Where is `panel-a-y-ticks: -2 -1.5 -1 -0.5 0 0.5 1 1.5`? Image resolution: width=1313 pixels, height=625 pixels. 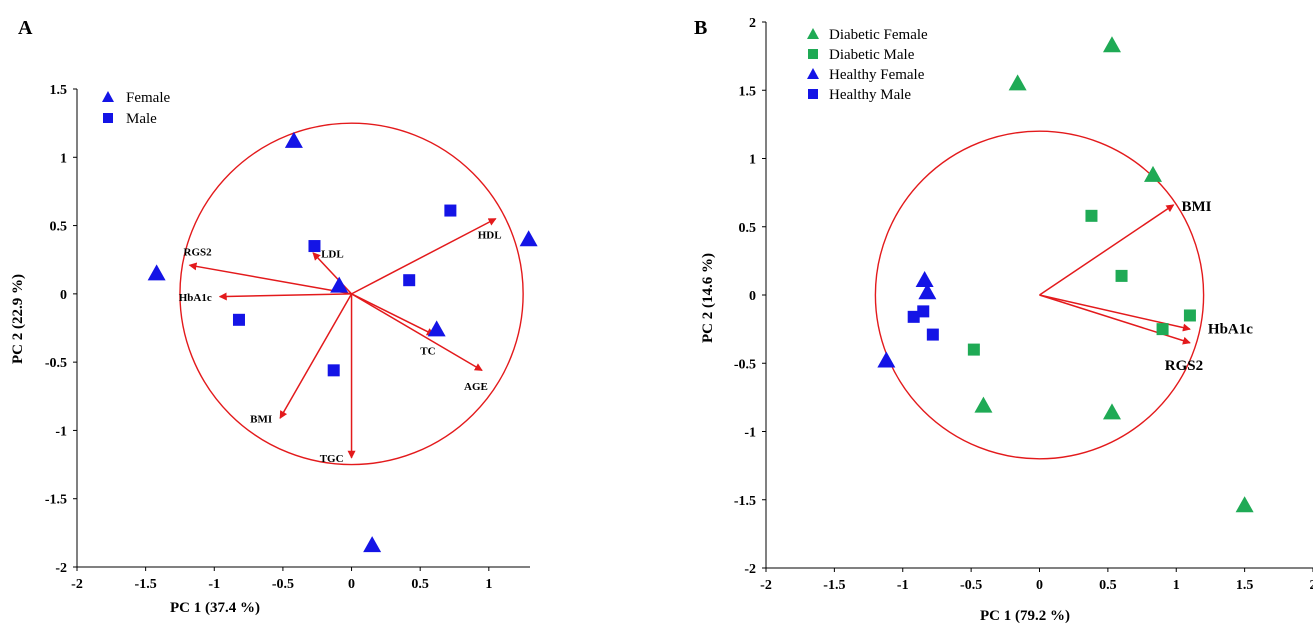
panel-a-y-ticks: -2 -1.5 -1 -0.5 0 0.5 1 1.5 is located at coordinates (61, 329).